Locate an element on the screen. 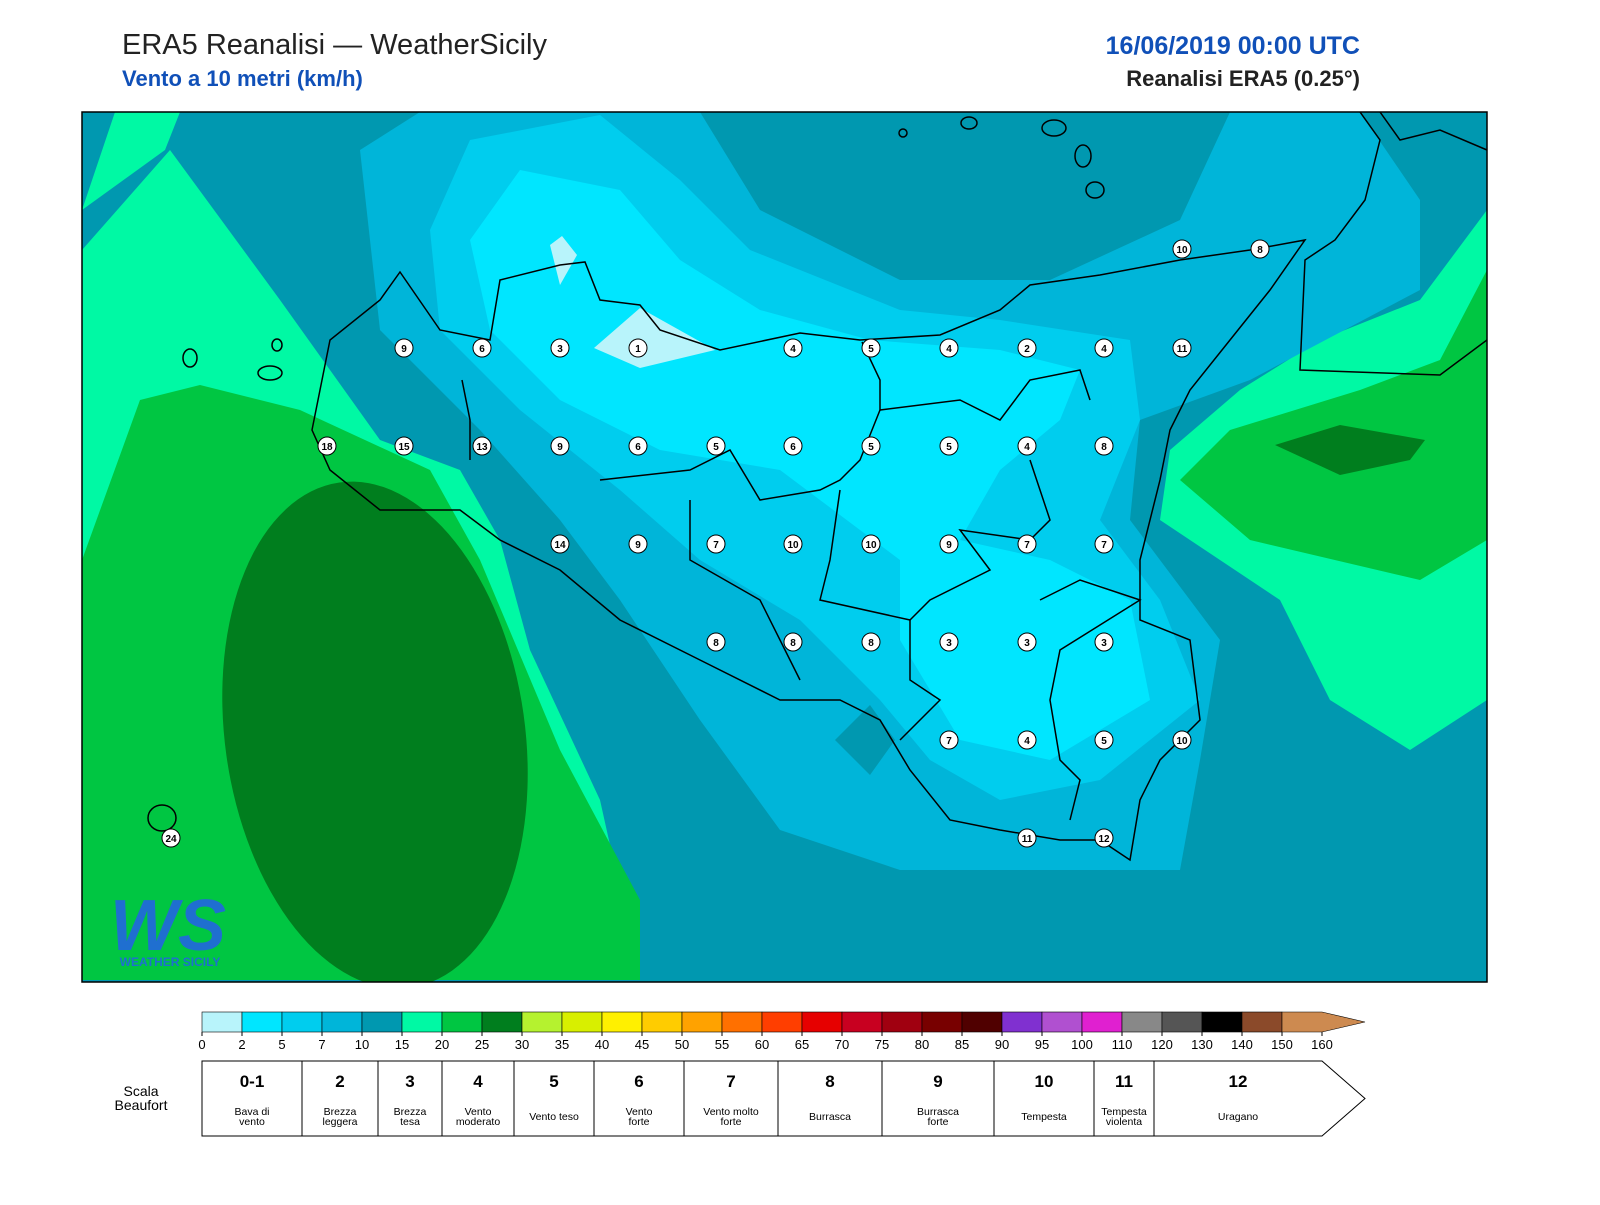  logo-mark: WS is located at coordinates (168, 926).